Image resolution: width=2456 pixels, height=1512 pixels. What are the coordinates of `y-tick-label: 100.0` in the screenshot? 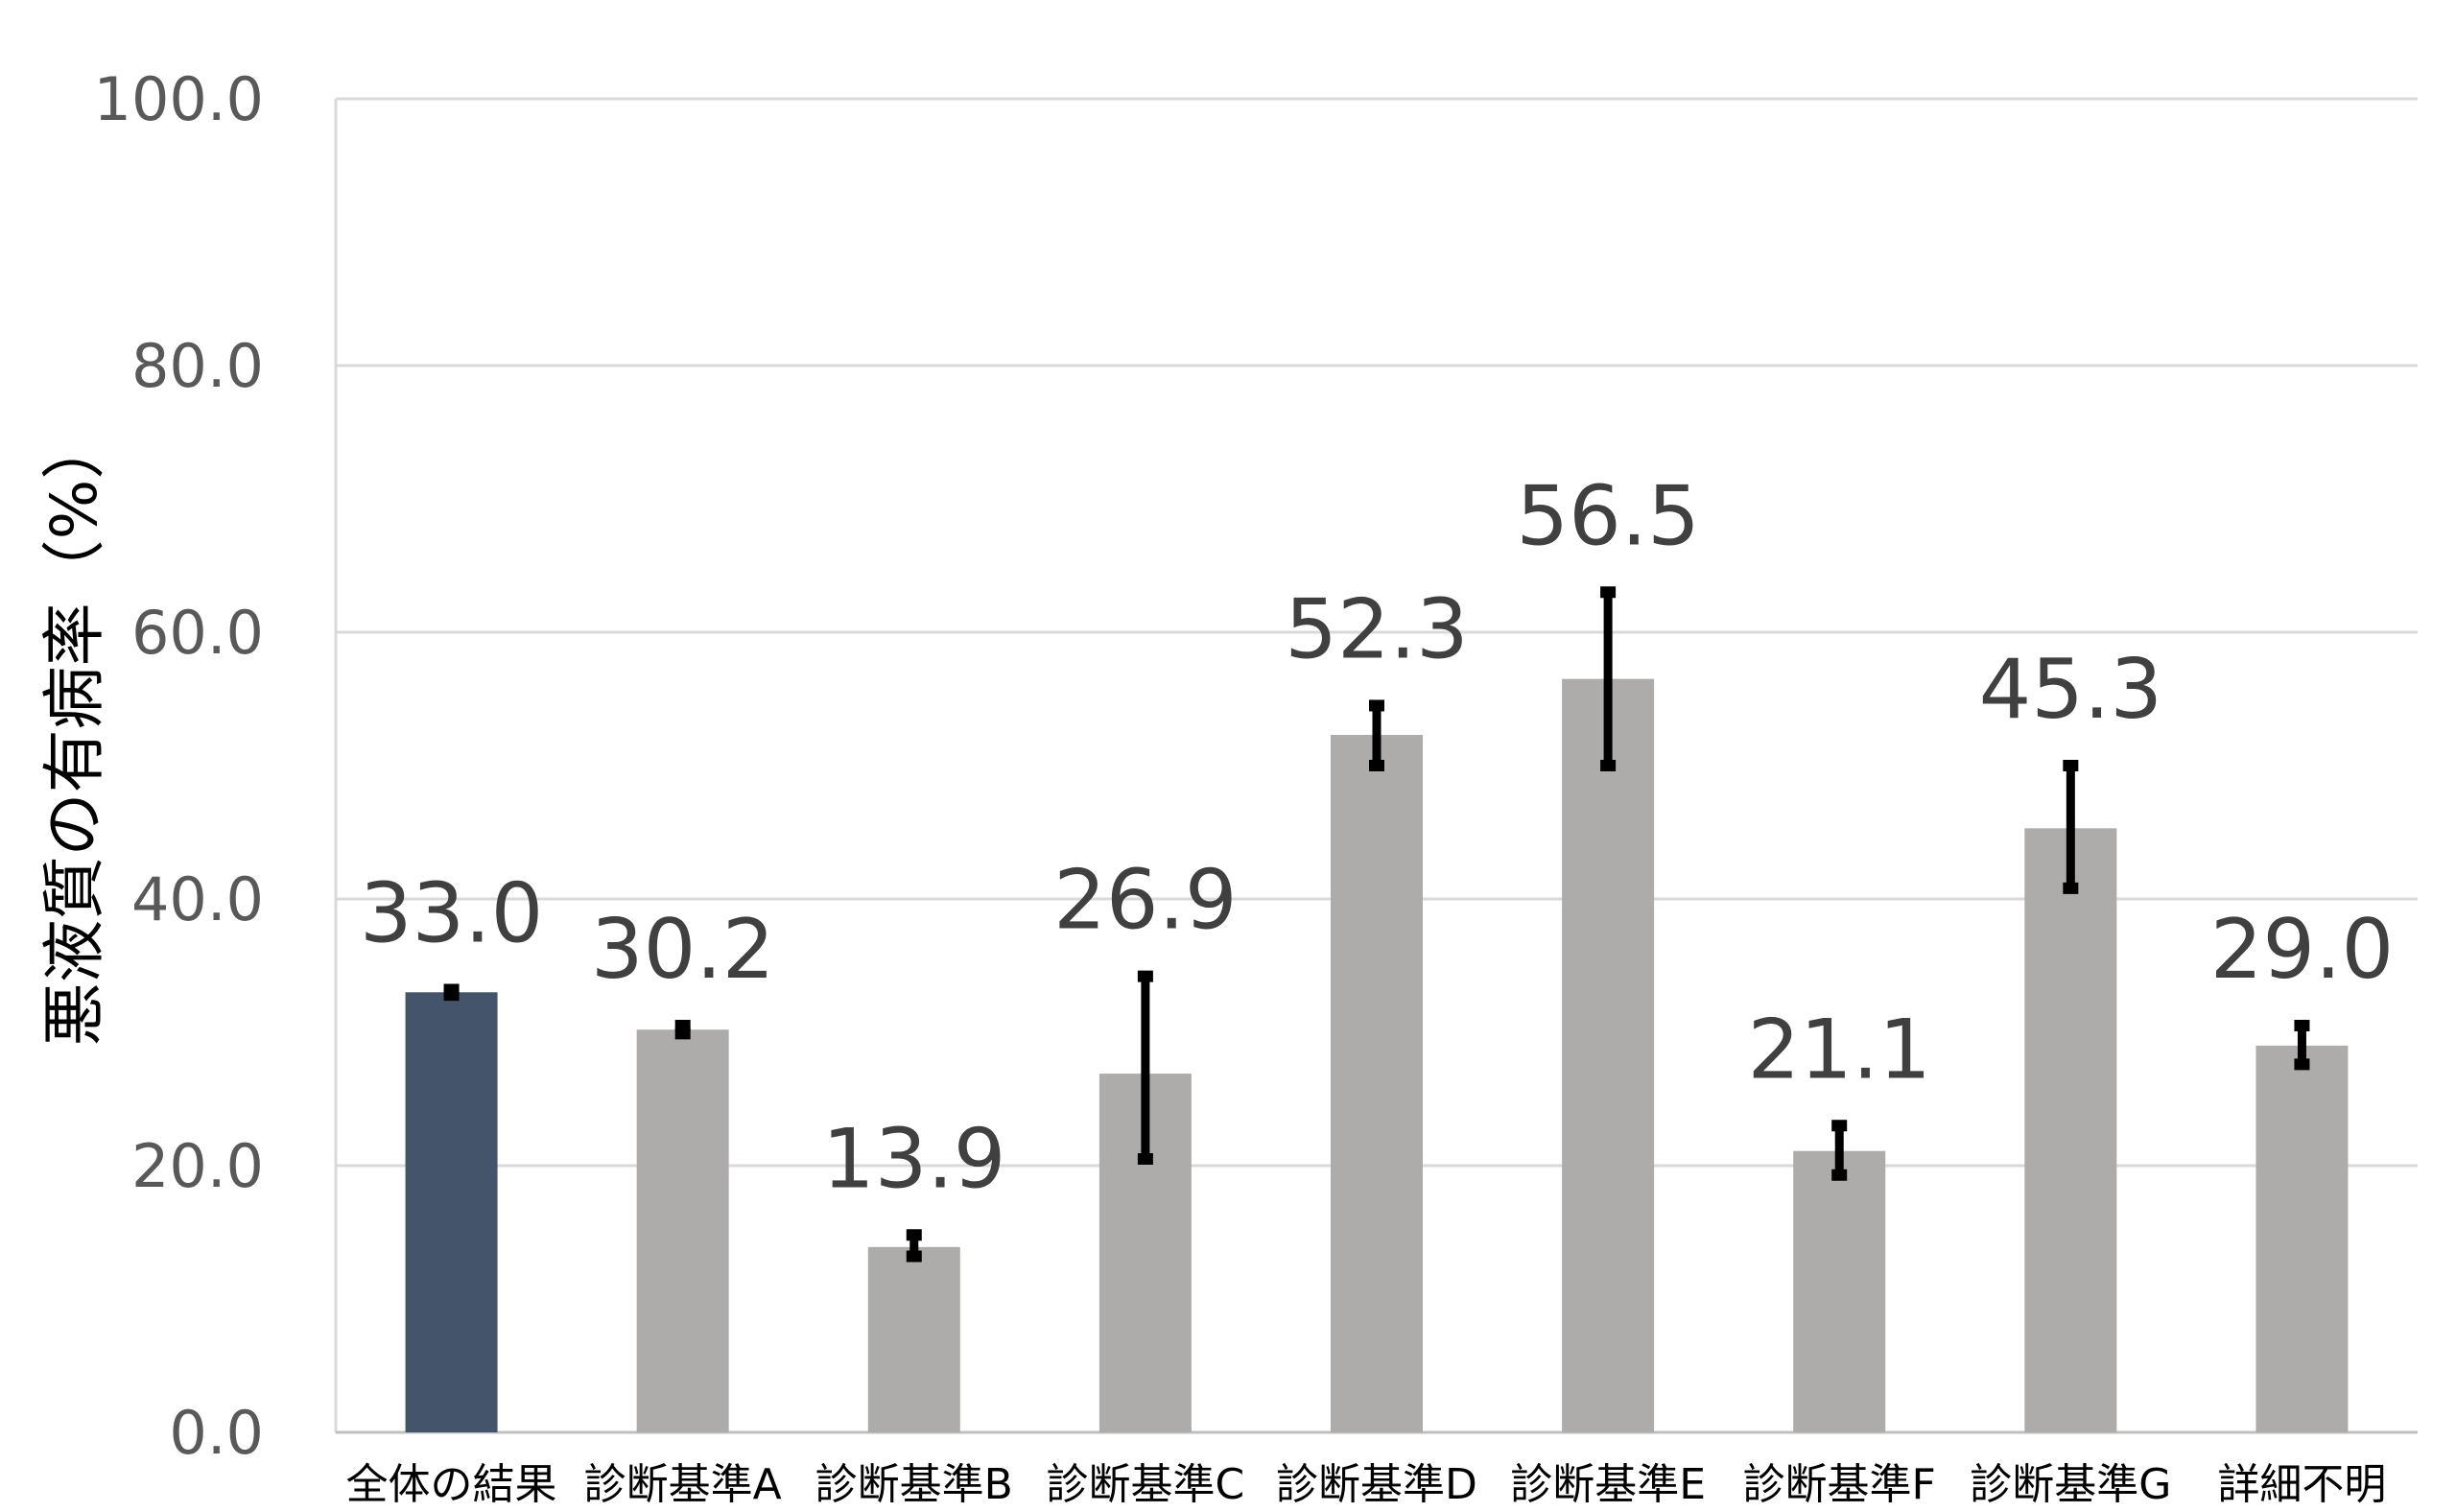 It's located at (179, 99).